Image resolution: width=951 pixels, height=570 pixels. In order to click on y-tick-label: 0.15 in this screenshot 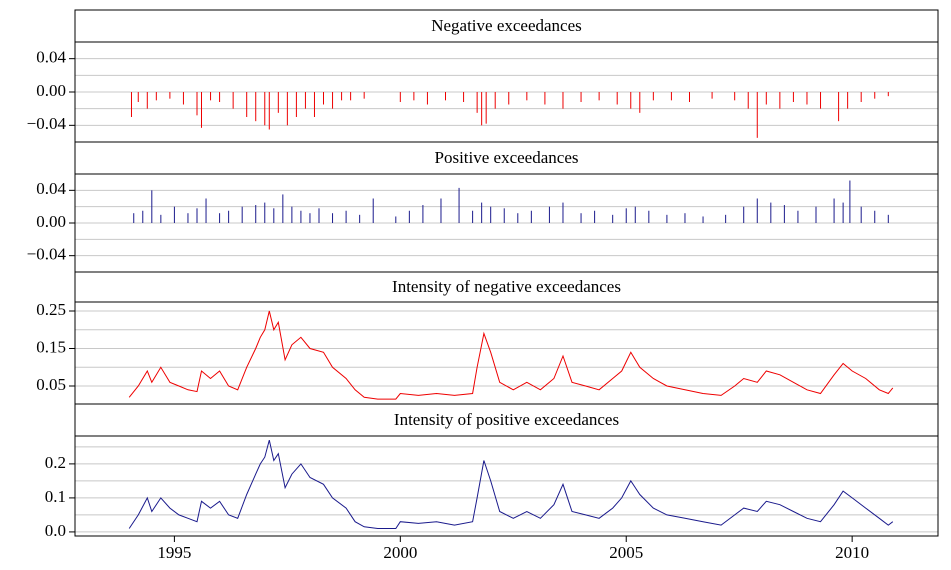, I will do `click(51, 346)`.